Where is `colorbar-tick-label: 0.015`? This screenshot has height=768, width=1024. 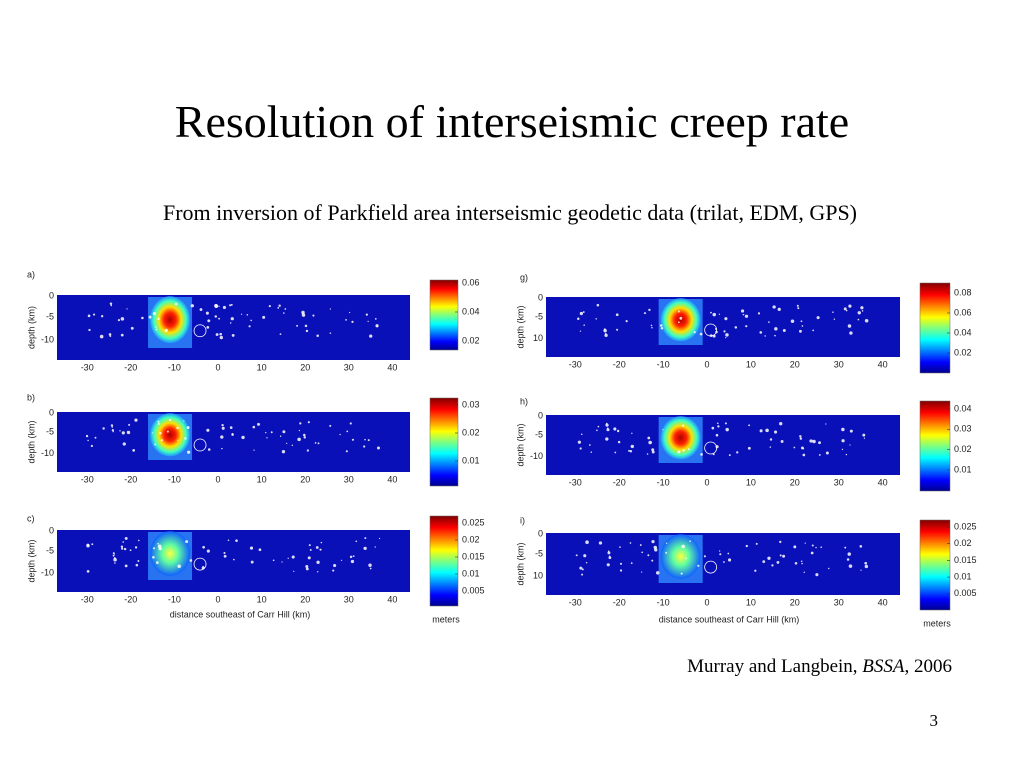 colorbar-tick-label: 0.015 is located at coordinates (473, 556).